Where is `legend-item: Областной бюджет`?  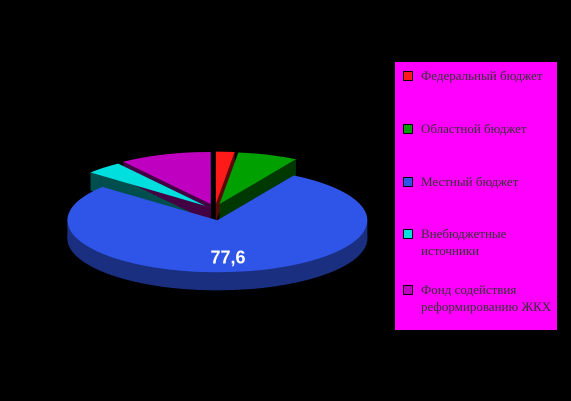
legend-item: Областной бюджет is located at coordinates (478, 128).